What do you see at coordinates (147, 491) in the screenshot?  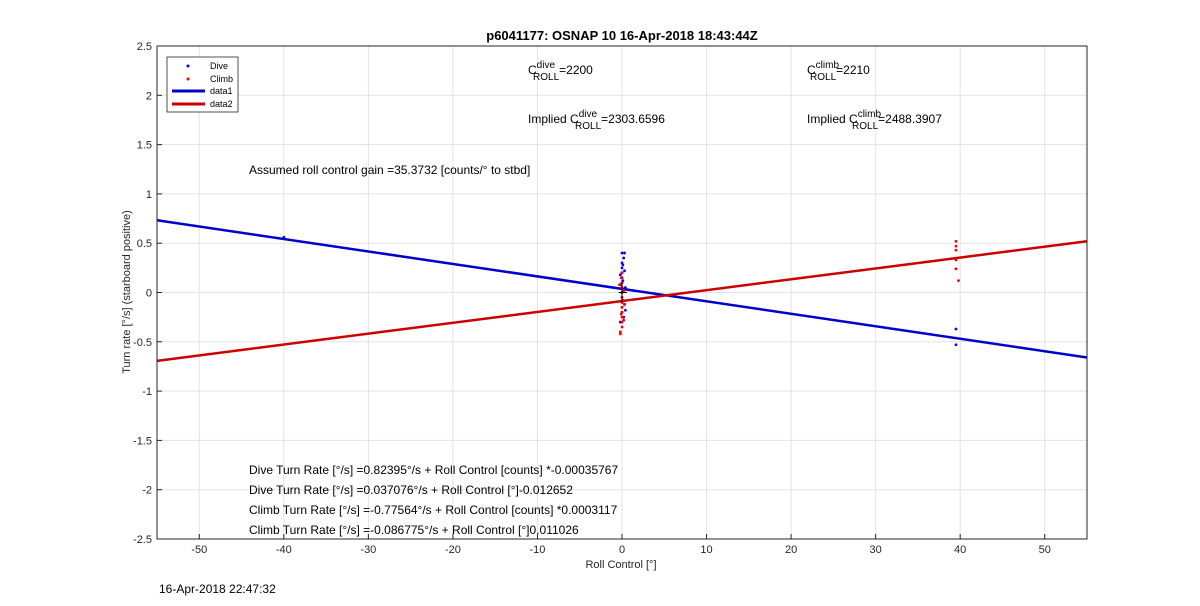 I see `y-tick-label: -2` at bounding box center [147, 491].